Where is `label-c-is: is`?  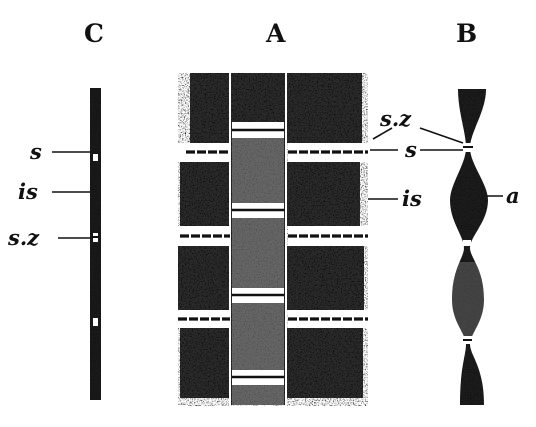 label-c-is: is is located at coordinates (28, 191).